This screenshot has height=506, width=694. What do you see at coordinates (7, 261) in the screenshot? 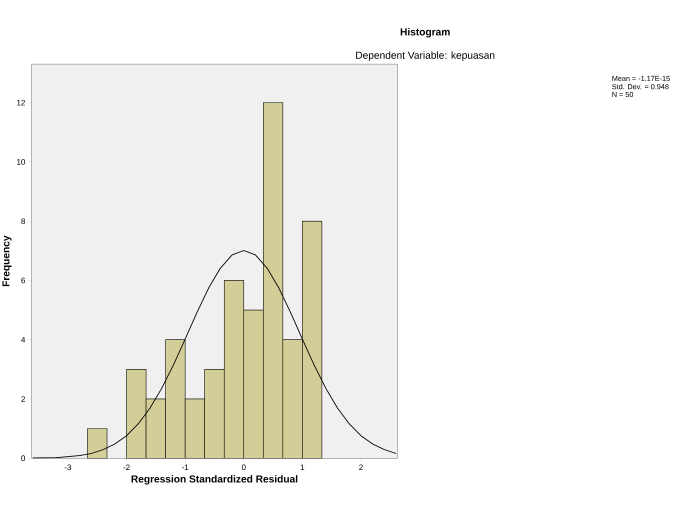
I see `y-axis-title: Frequency` at bounding box center [7, 261].